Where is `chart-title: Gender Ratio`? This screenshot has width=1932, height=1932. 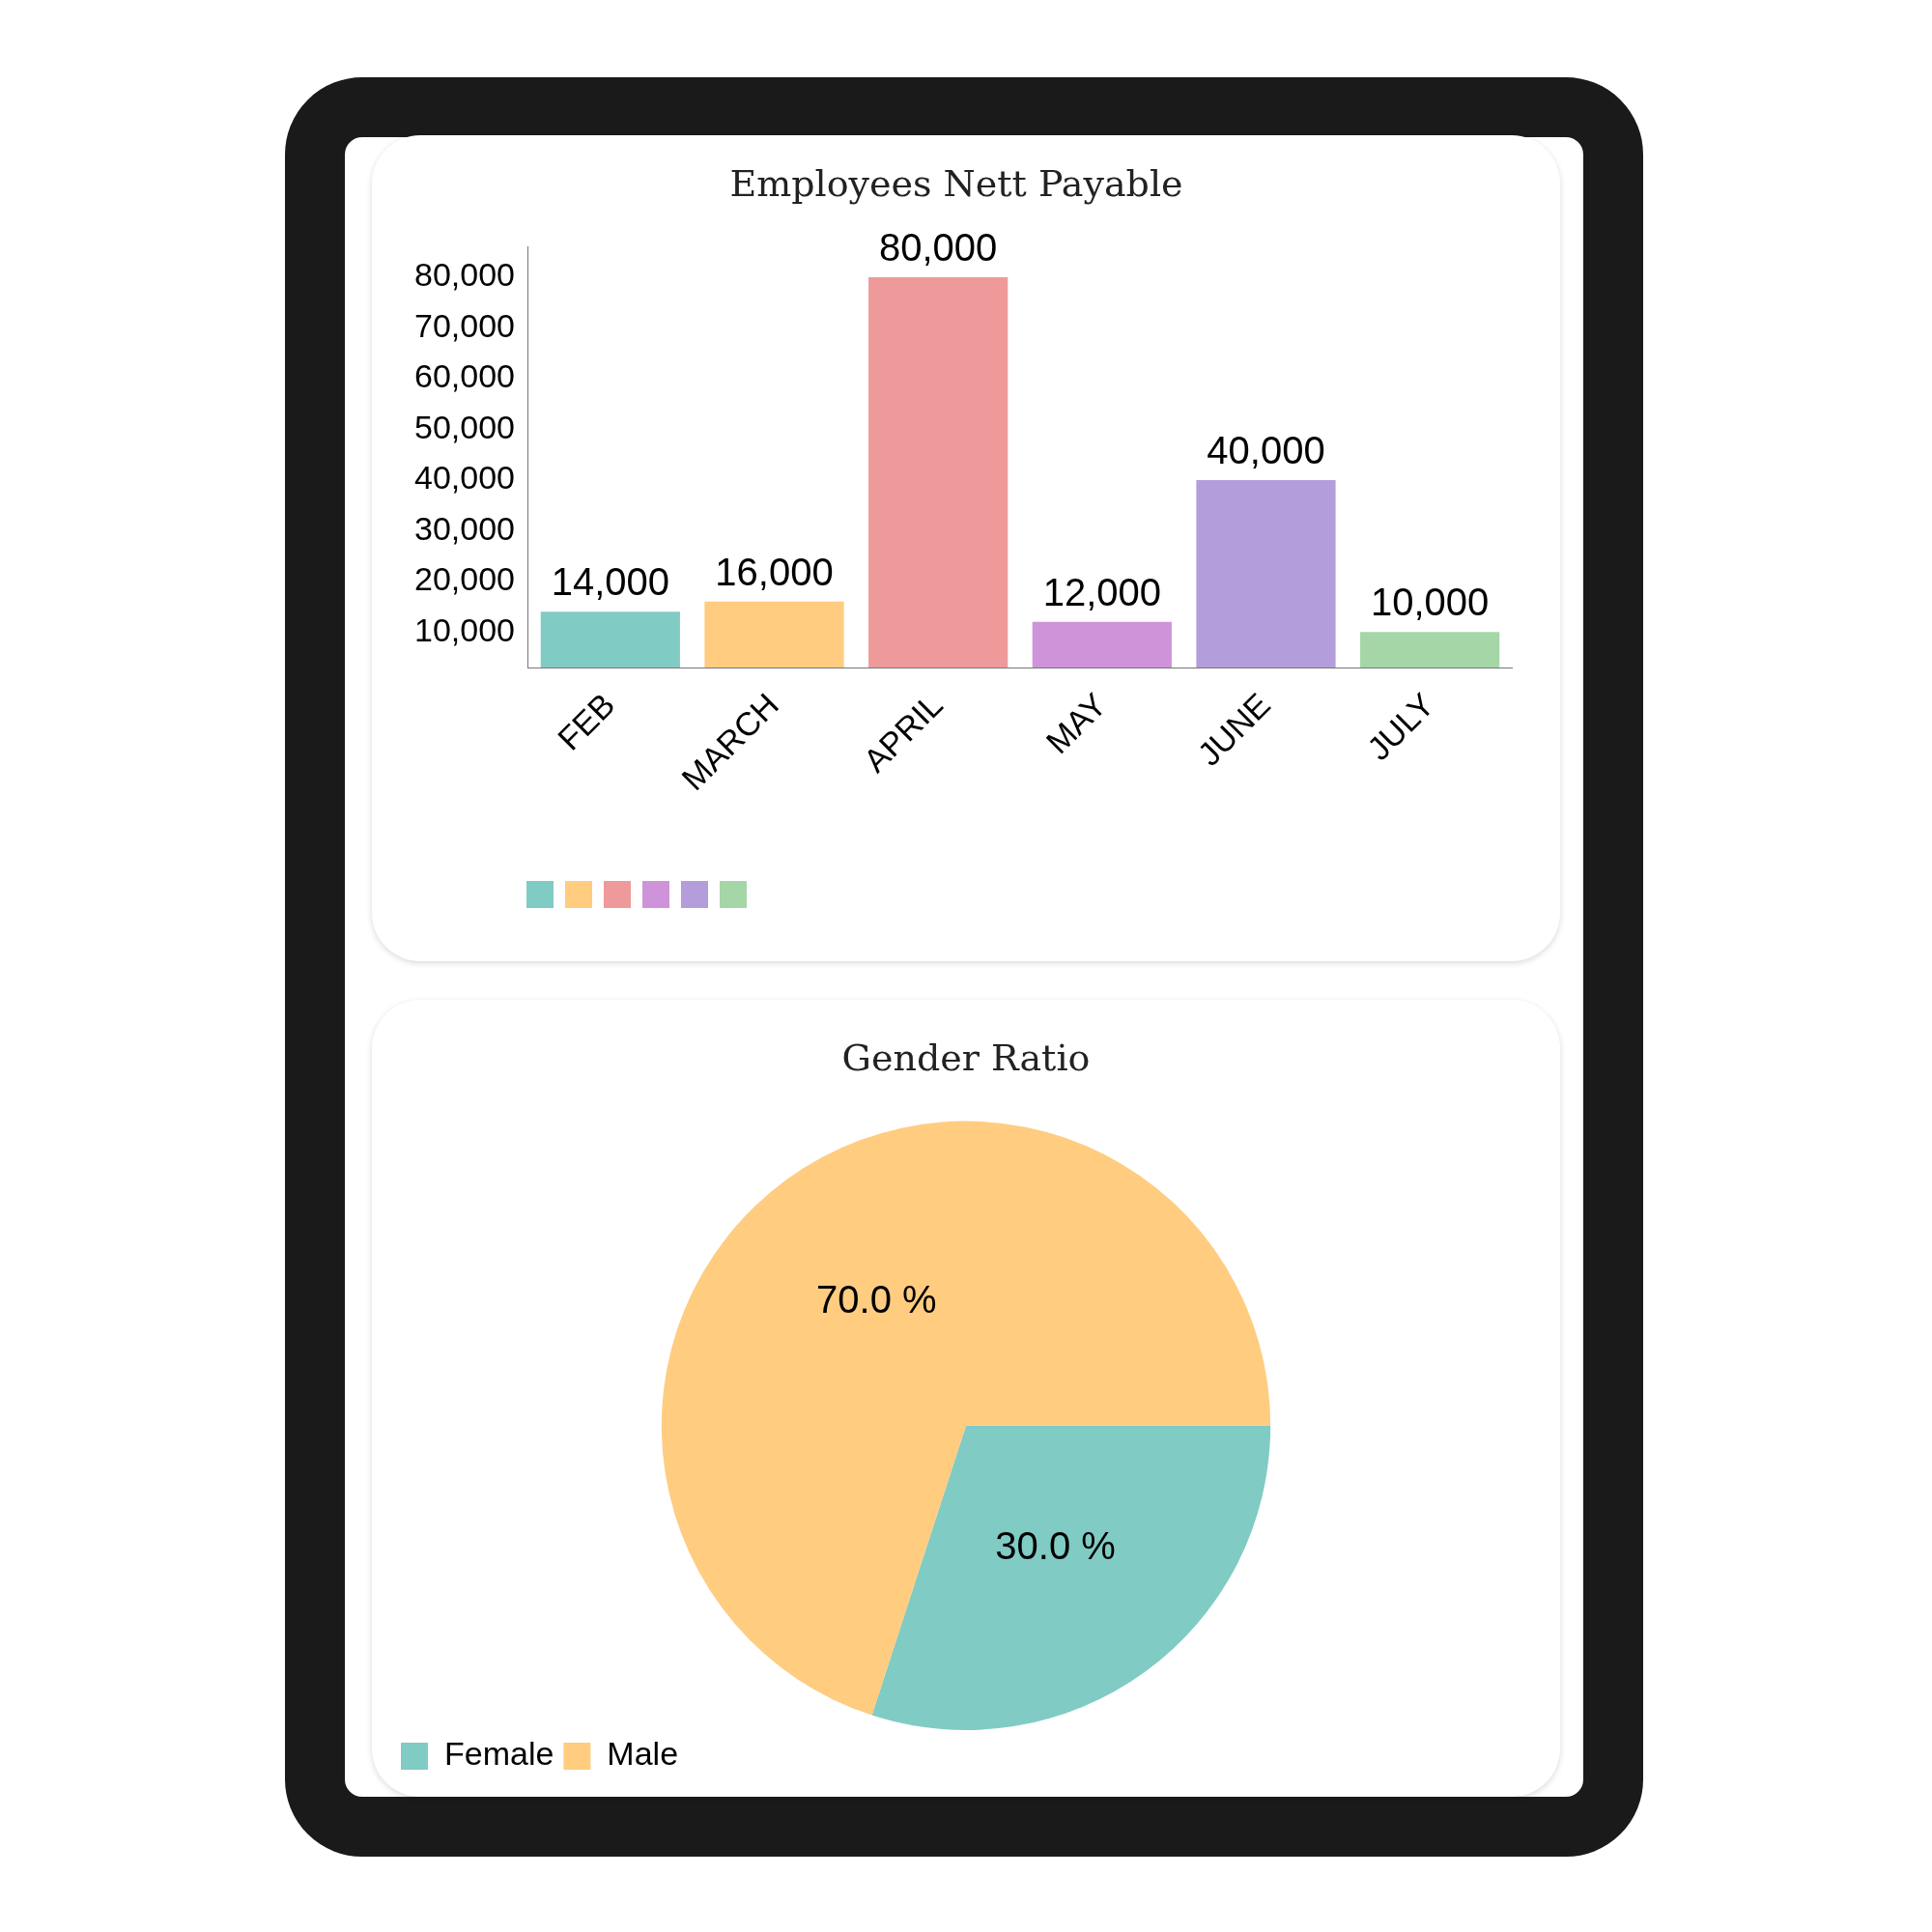
chart-title: Gender Ratio is located at coordinates (966, 1057).